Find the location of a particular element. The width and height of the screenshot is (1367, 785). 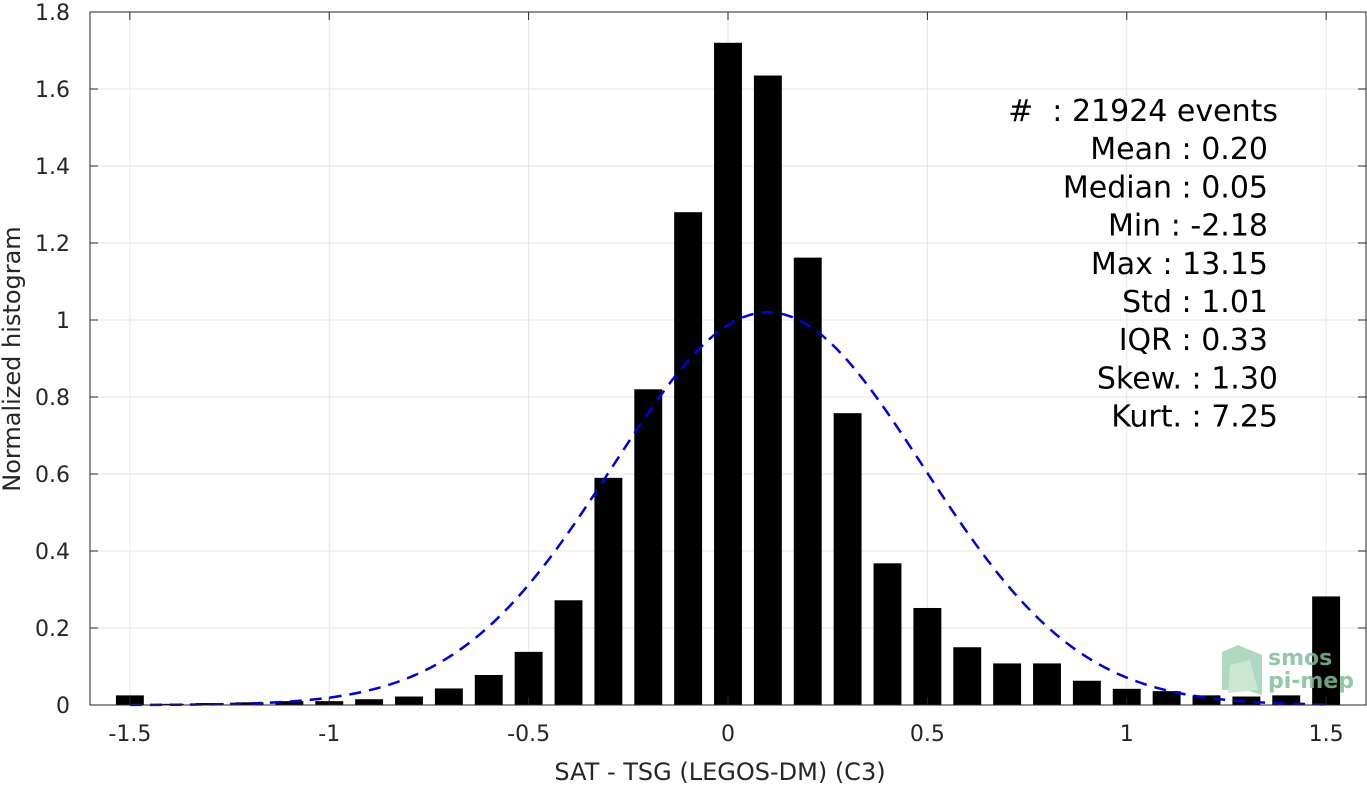

y-axis-label: Normalized histogram is located at coordinates (13, 358).